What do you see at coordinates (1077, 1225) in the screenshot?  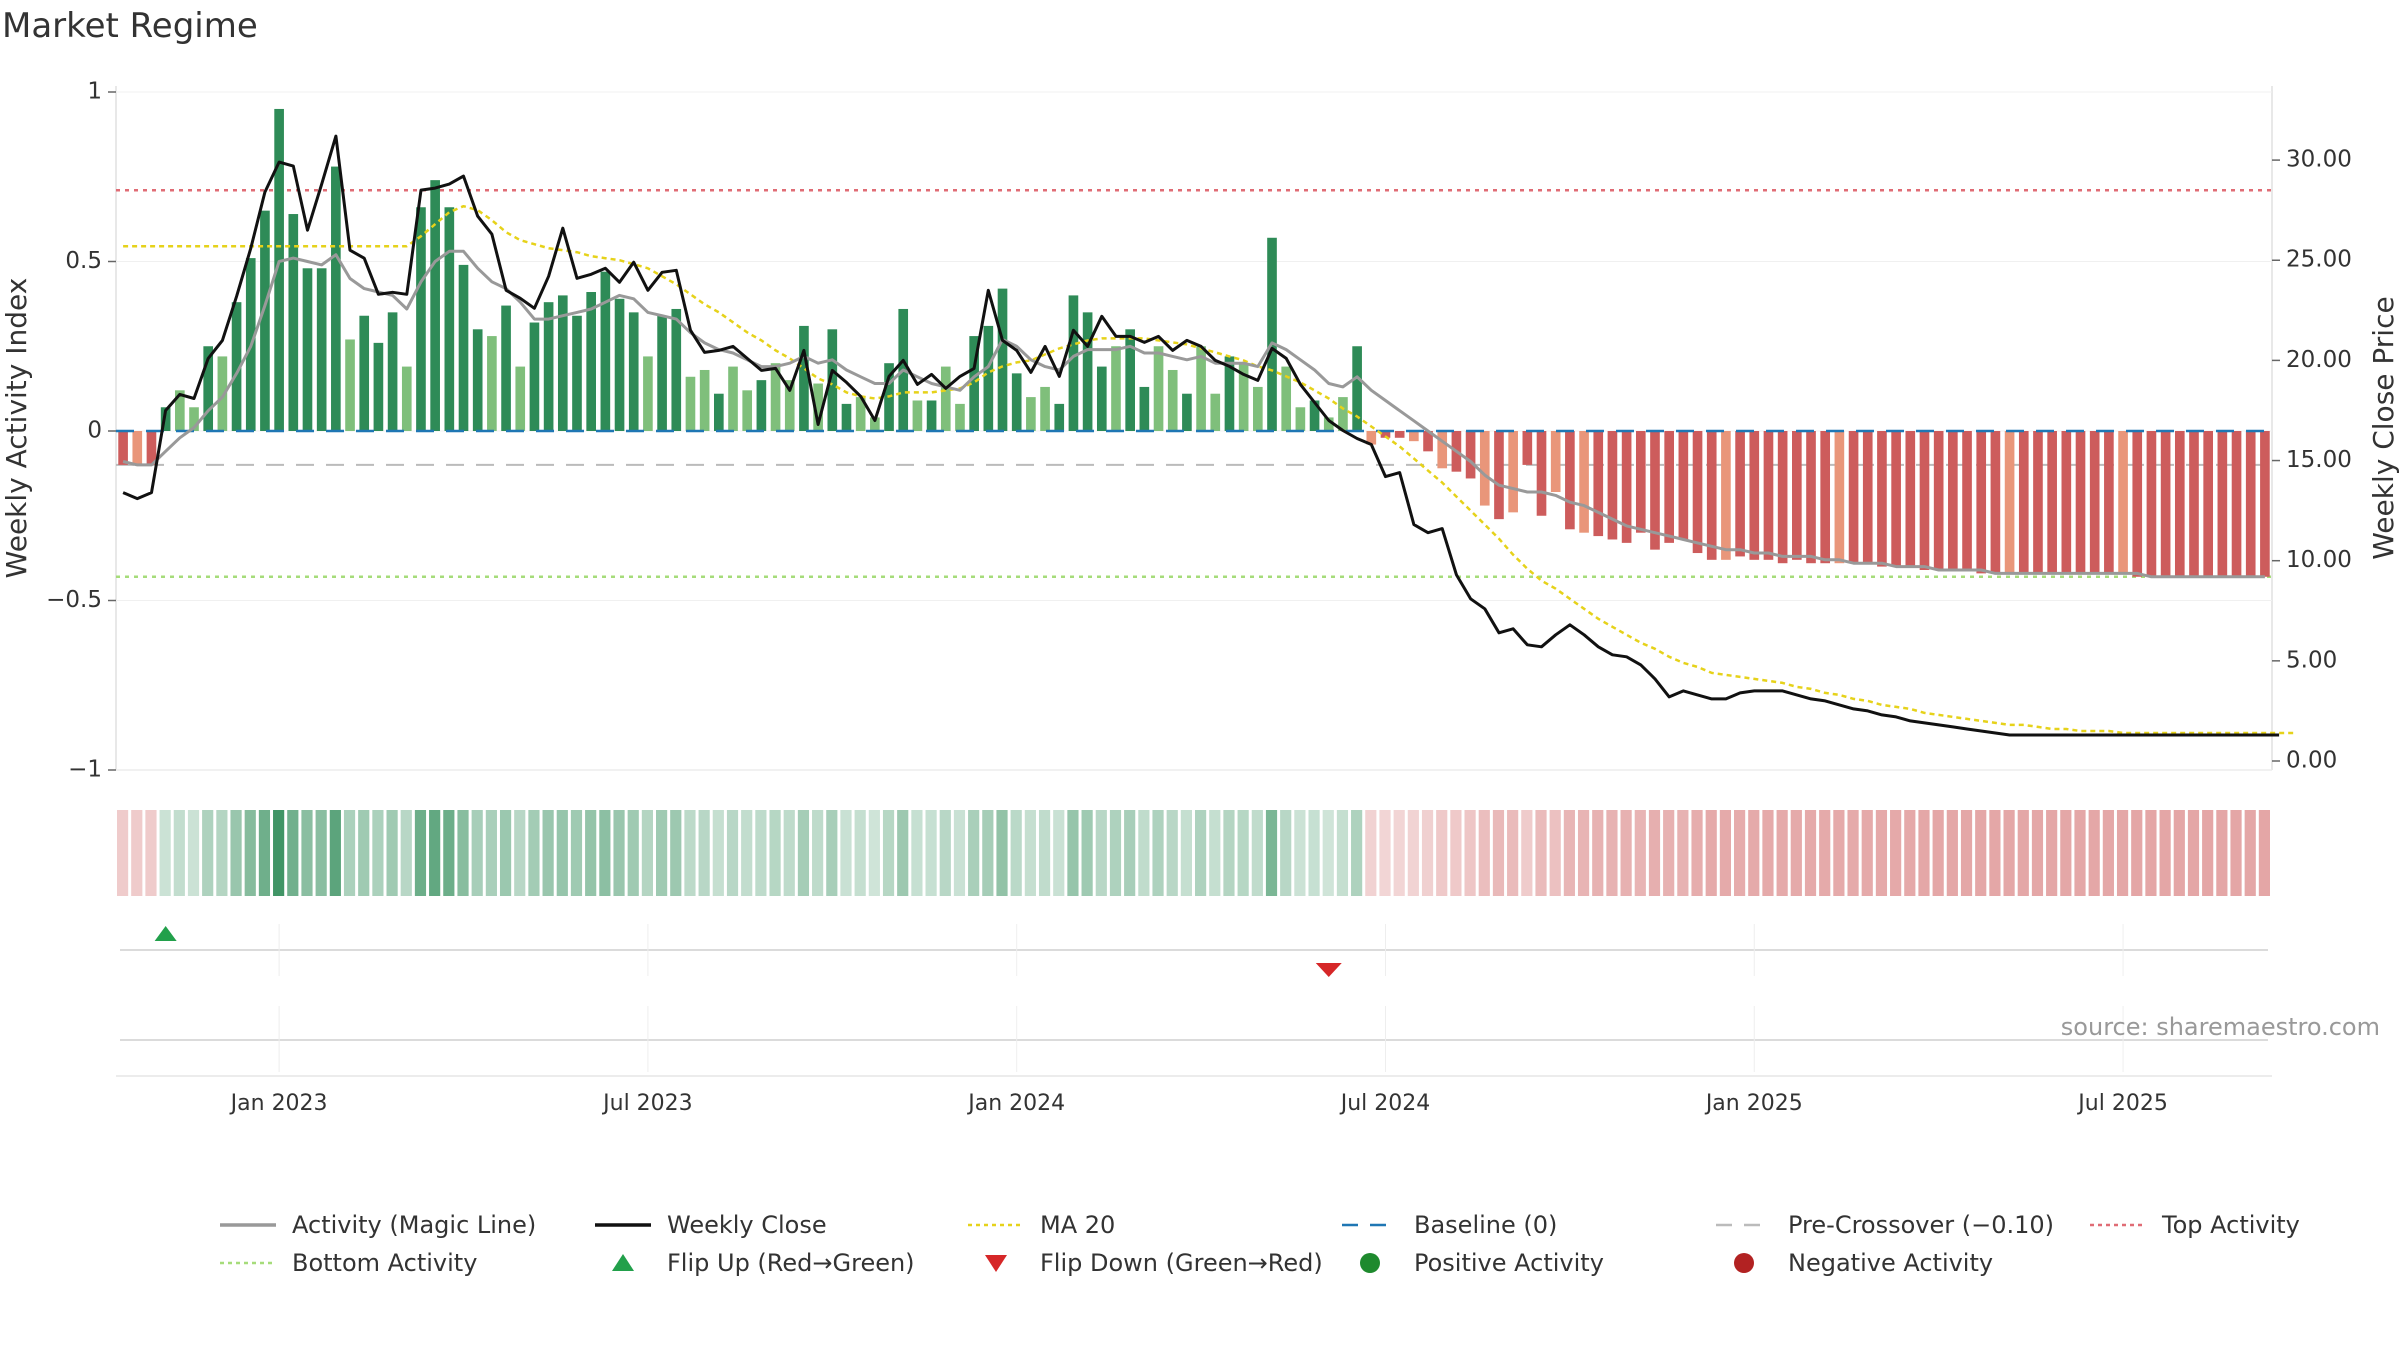 I see `legend-label: MA 20` at bounding box center [1077, 1225].